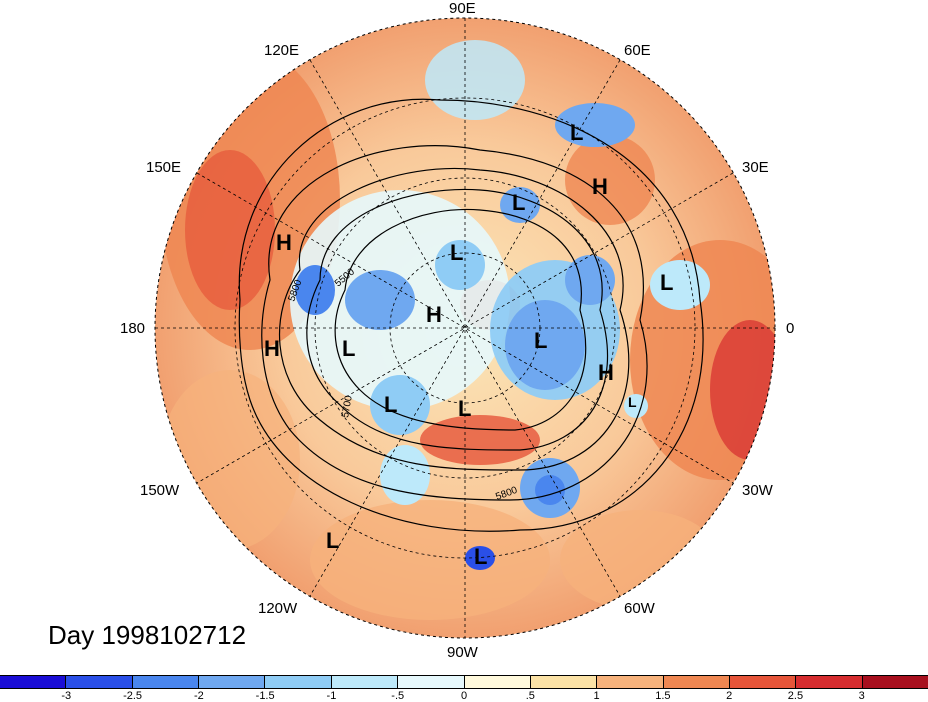 This screenshot has height=702, width=928. I want to click on lon-label-90e: 90E, so click(462, 8).